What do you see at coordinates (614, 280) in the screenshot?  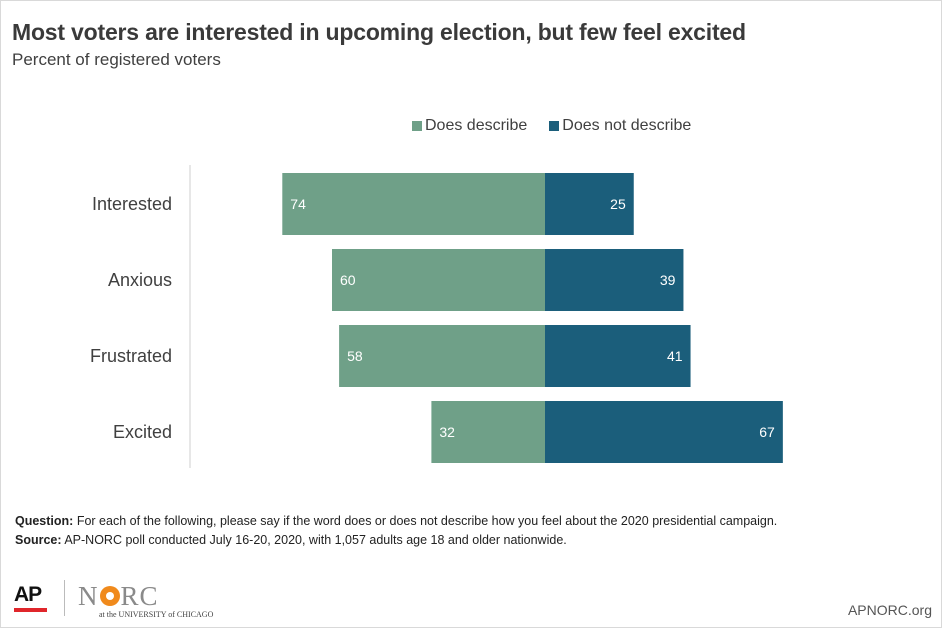 I see `bar-does-not-describe-anxious` at bounding box center [614, 280].